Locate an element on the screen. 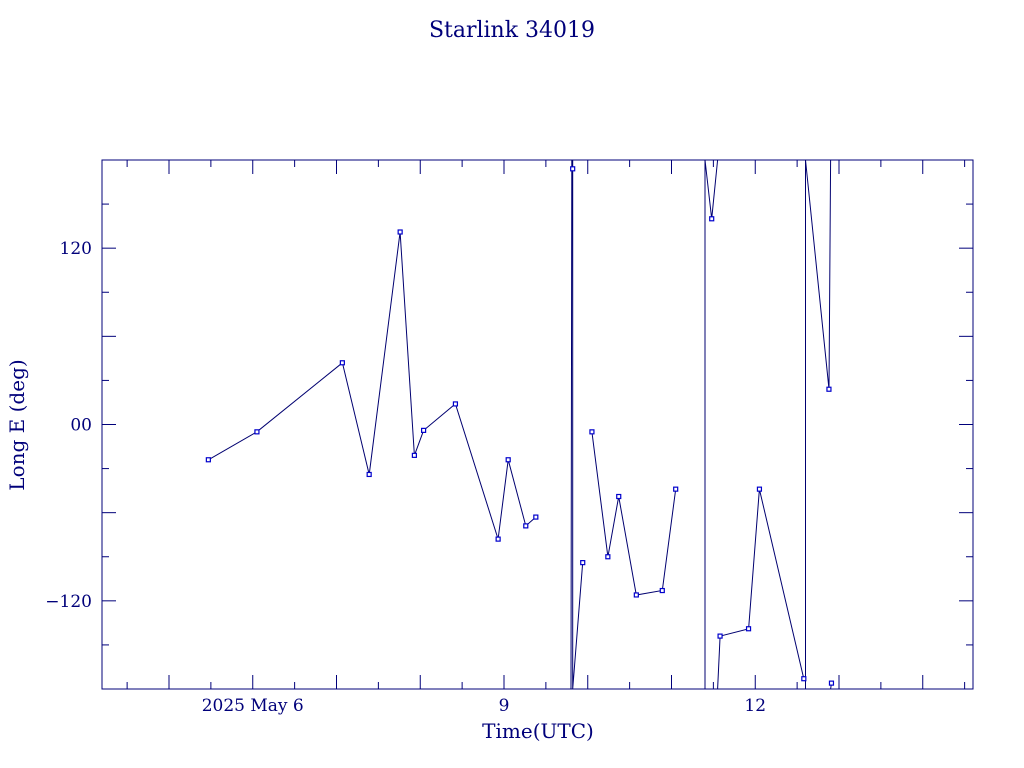  y-axis-tick-labels: 120 00 −120 is located at coordinates (68, 425).